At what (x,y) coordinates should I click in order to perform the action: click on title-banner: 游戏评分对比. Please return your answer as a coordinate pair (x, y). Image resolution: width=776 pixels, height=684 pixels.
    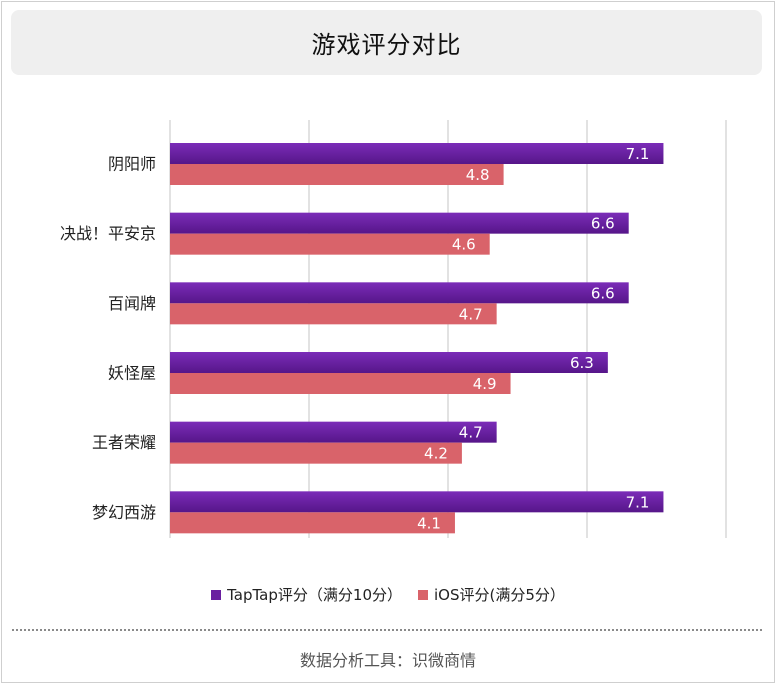
    Looking at the image, I should click on (386, 42).